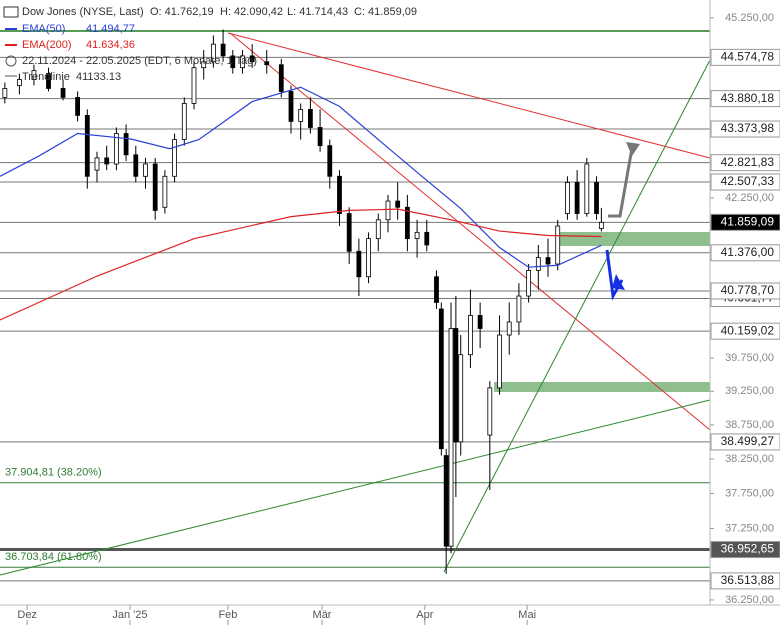  What do you see at coordinates (469, 95) in the screenshot?
I see `trend-line` at bounding box center [469, 95].